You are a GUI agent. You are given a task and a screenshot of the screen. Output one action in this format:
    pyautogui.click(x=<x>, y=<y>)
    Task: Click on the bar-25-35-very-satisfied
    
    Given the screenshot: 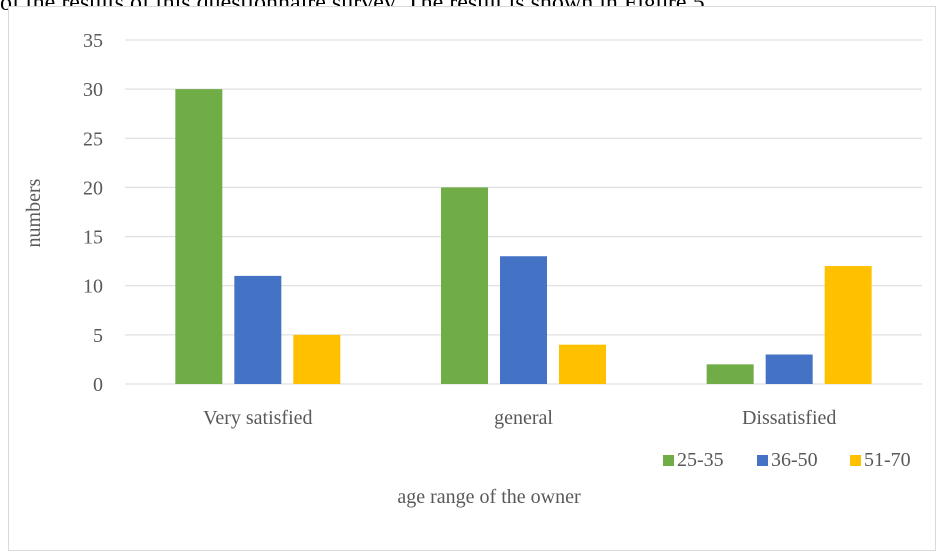 What is the action you would take?
    pyautogui.click(x=199, y=237)
    